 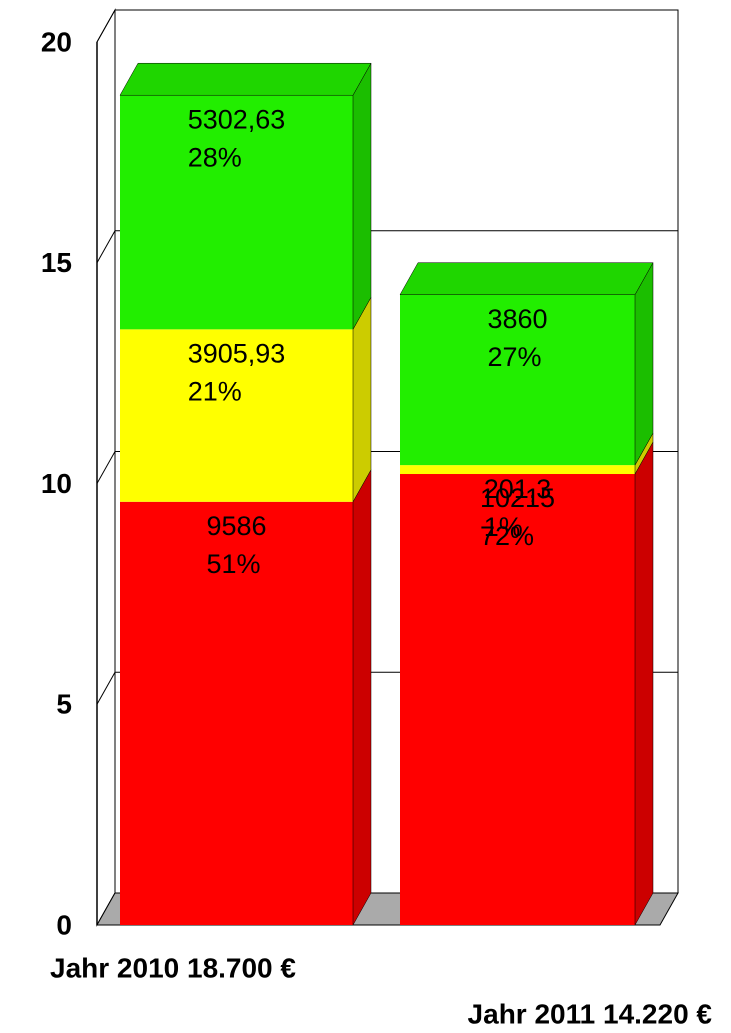 I want to click on value-label: 10215, so click(x=517, y=498).